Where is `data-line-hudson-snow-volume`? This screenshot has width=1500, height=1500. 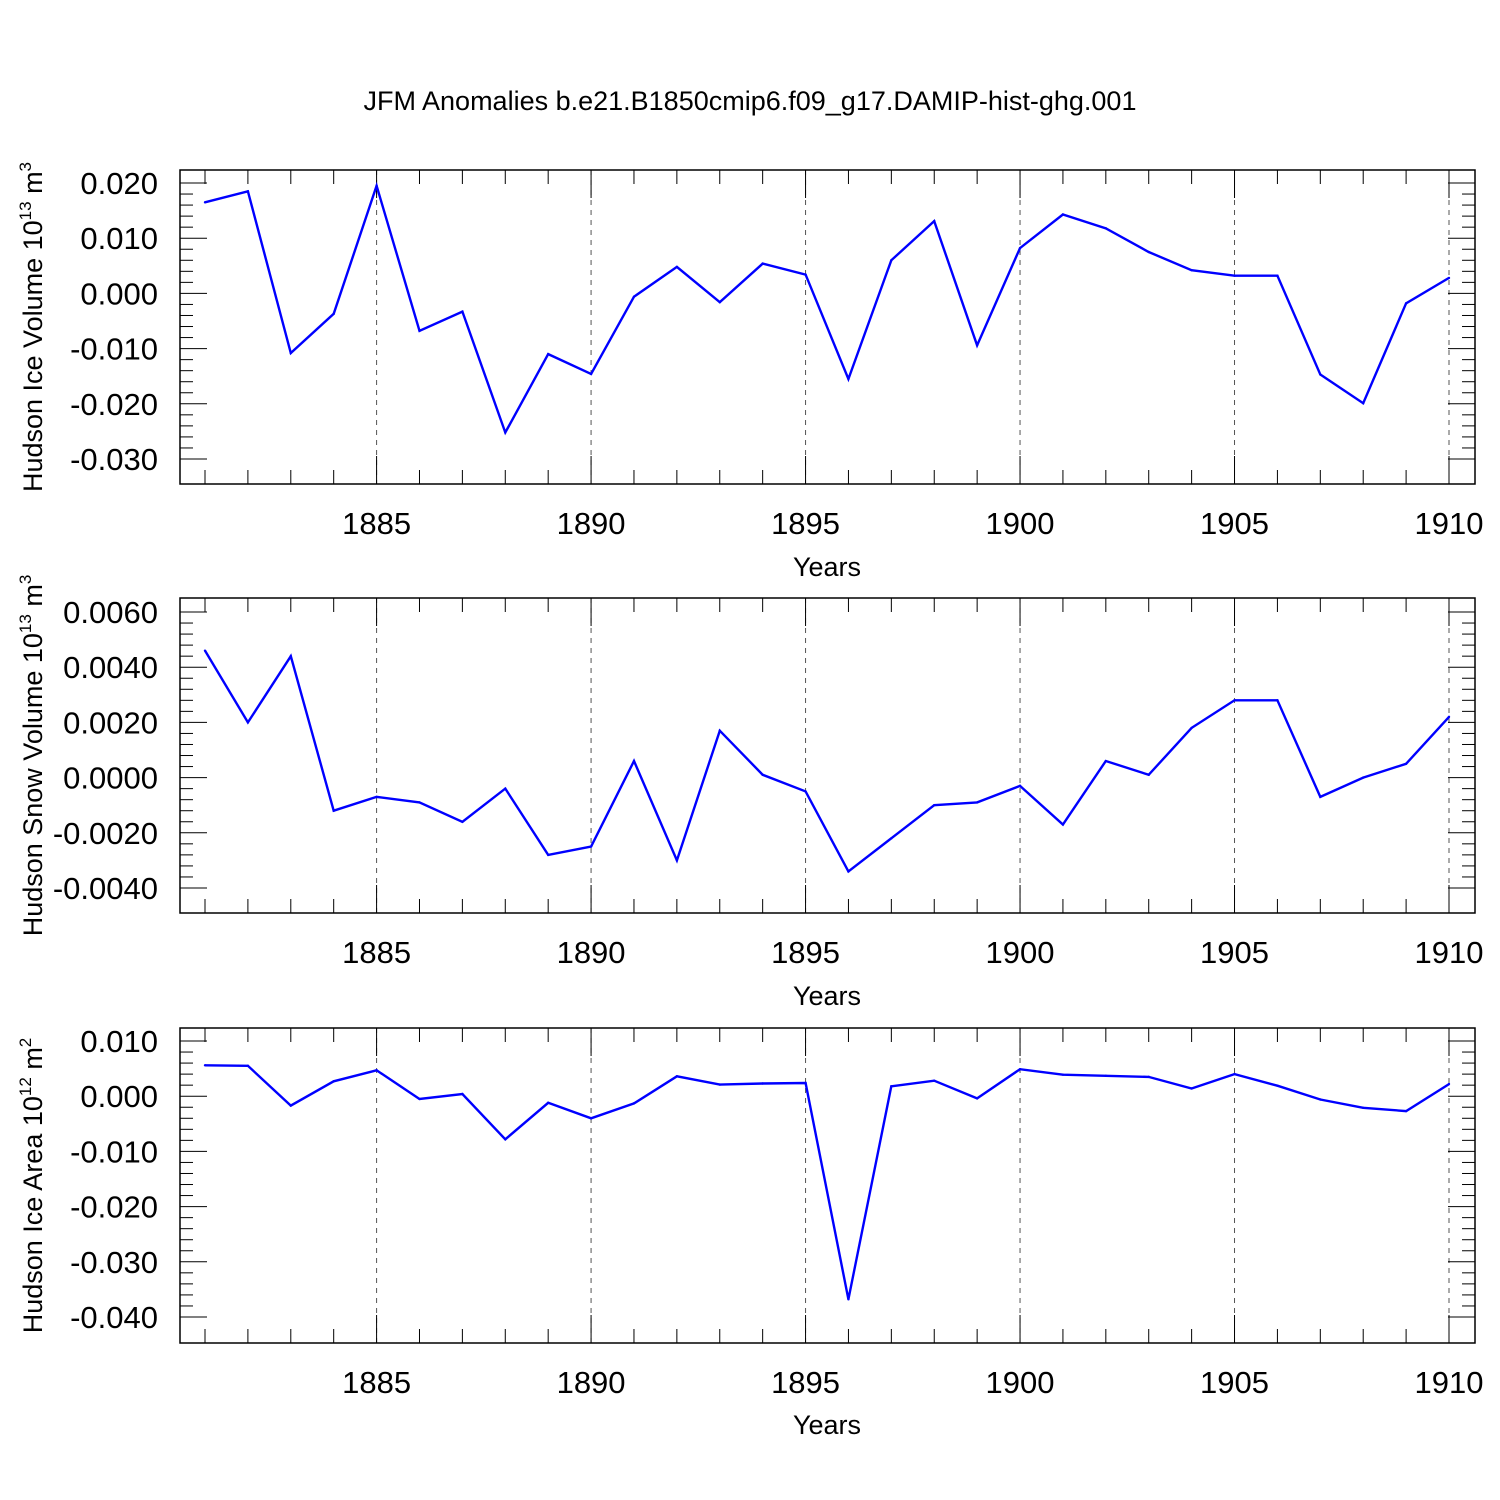 data-line-hudson-snow-volume is located at coordinates (826, 761).